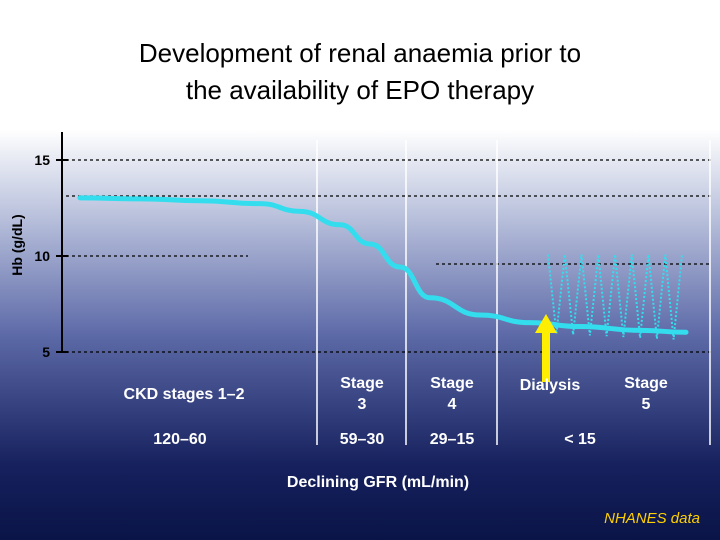 Image resolution: width=720 pixels, height=540 pixels. What do you see at coordinates (652, 518) in the screenshot?
I see `source-note: NHANES data` at bounding box center [652, 518].